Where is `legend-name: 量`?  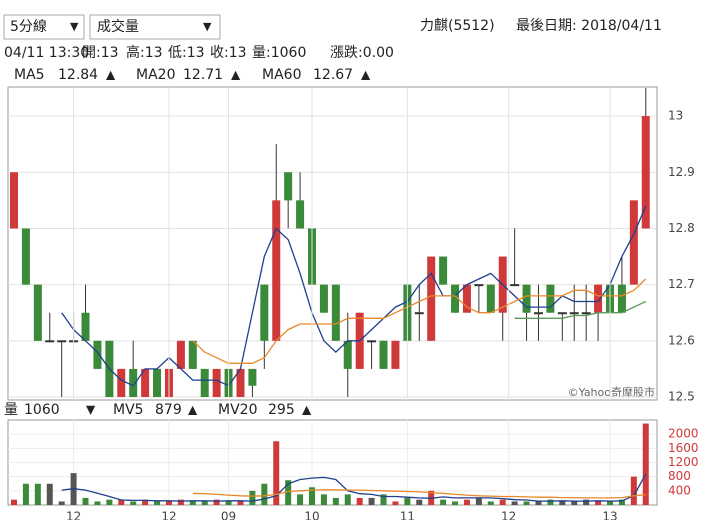
legend-name: 量 is located at coordinates (11, 410).